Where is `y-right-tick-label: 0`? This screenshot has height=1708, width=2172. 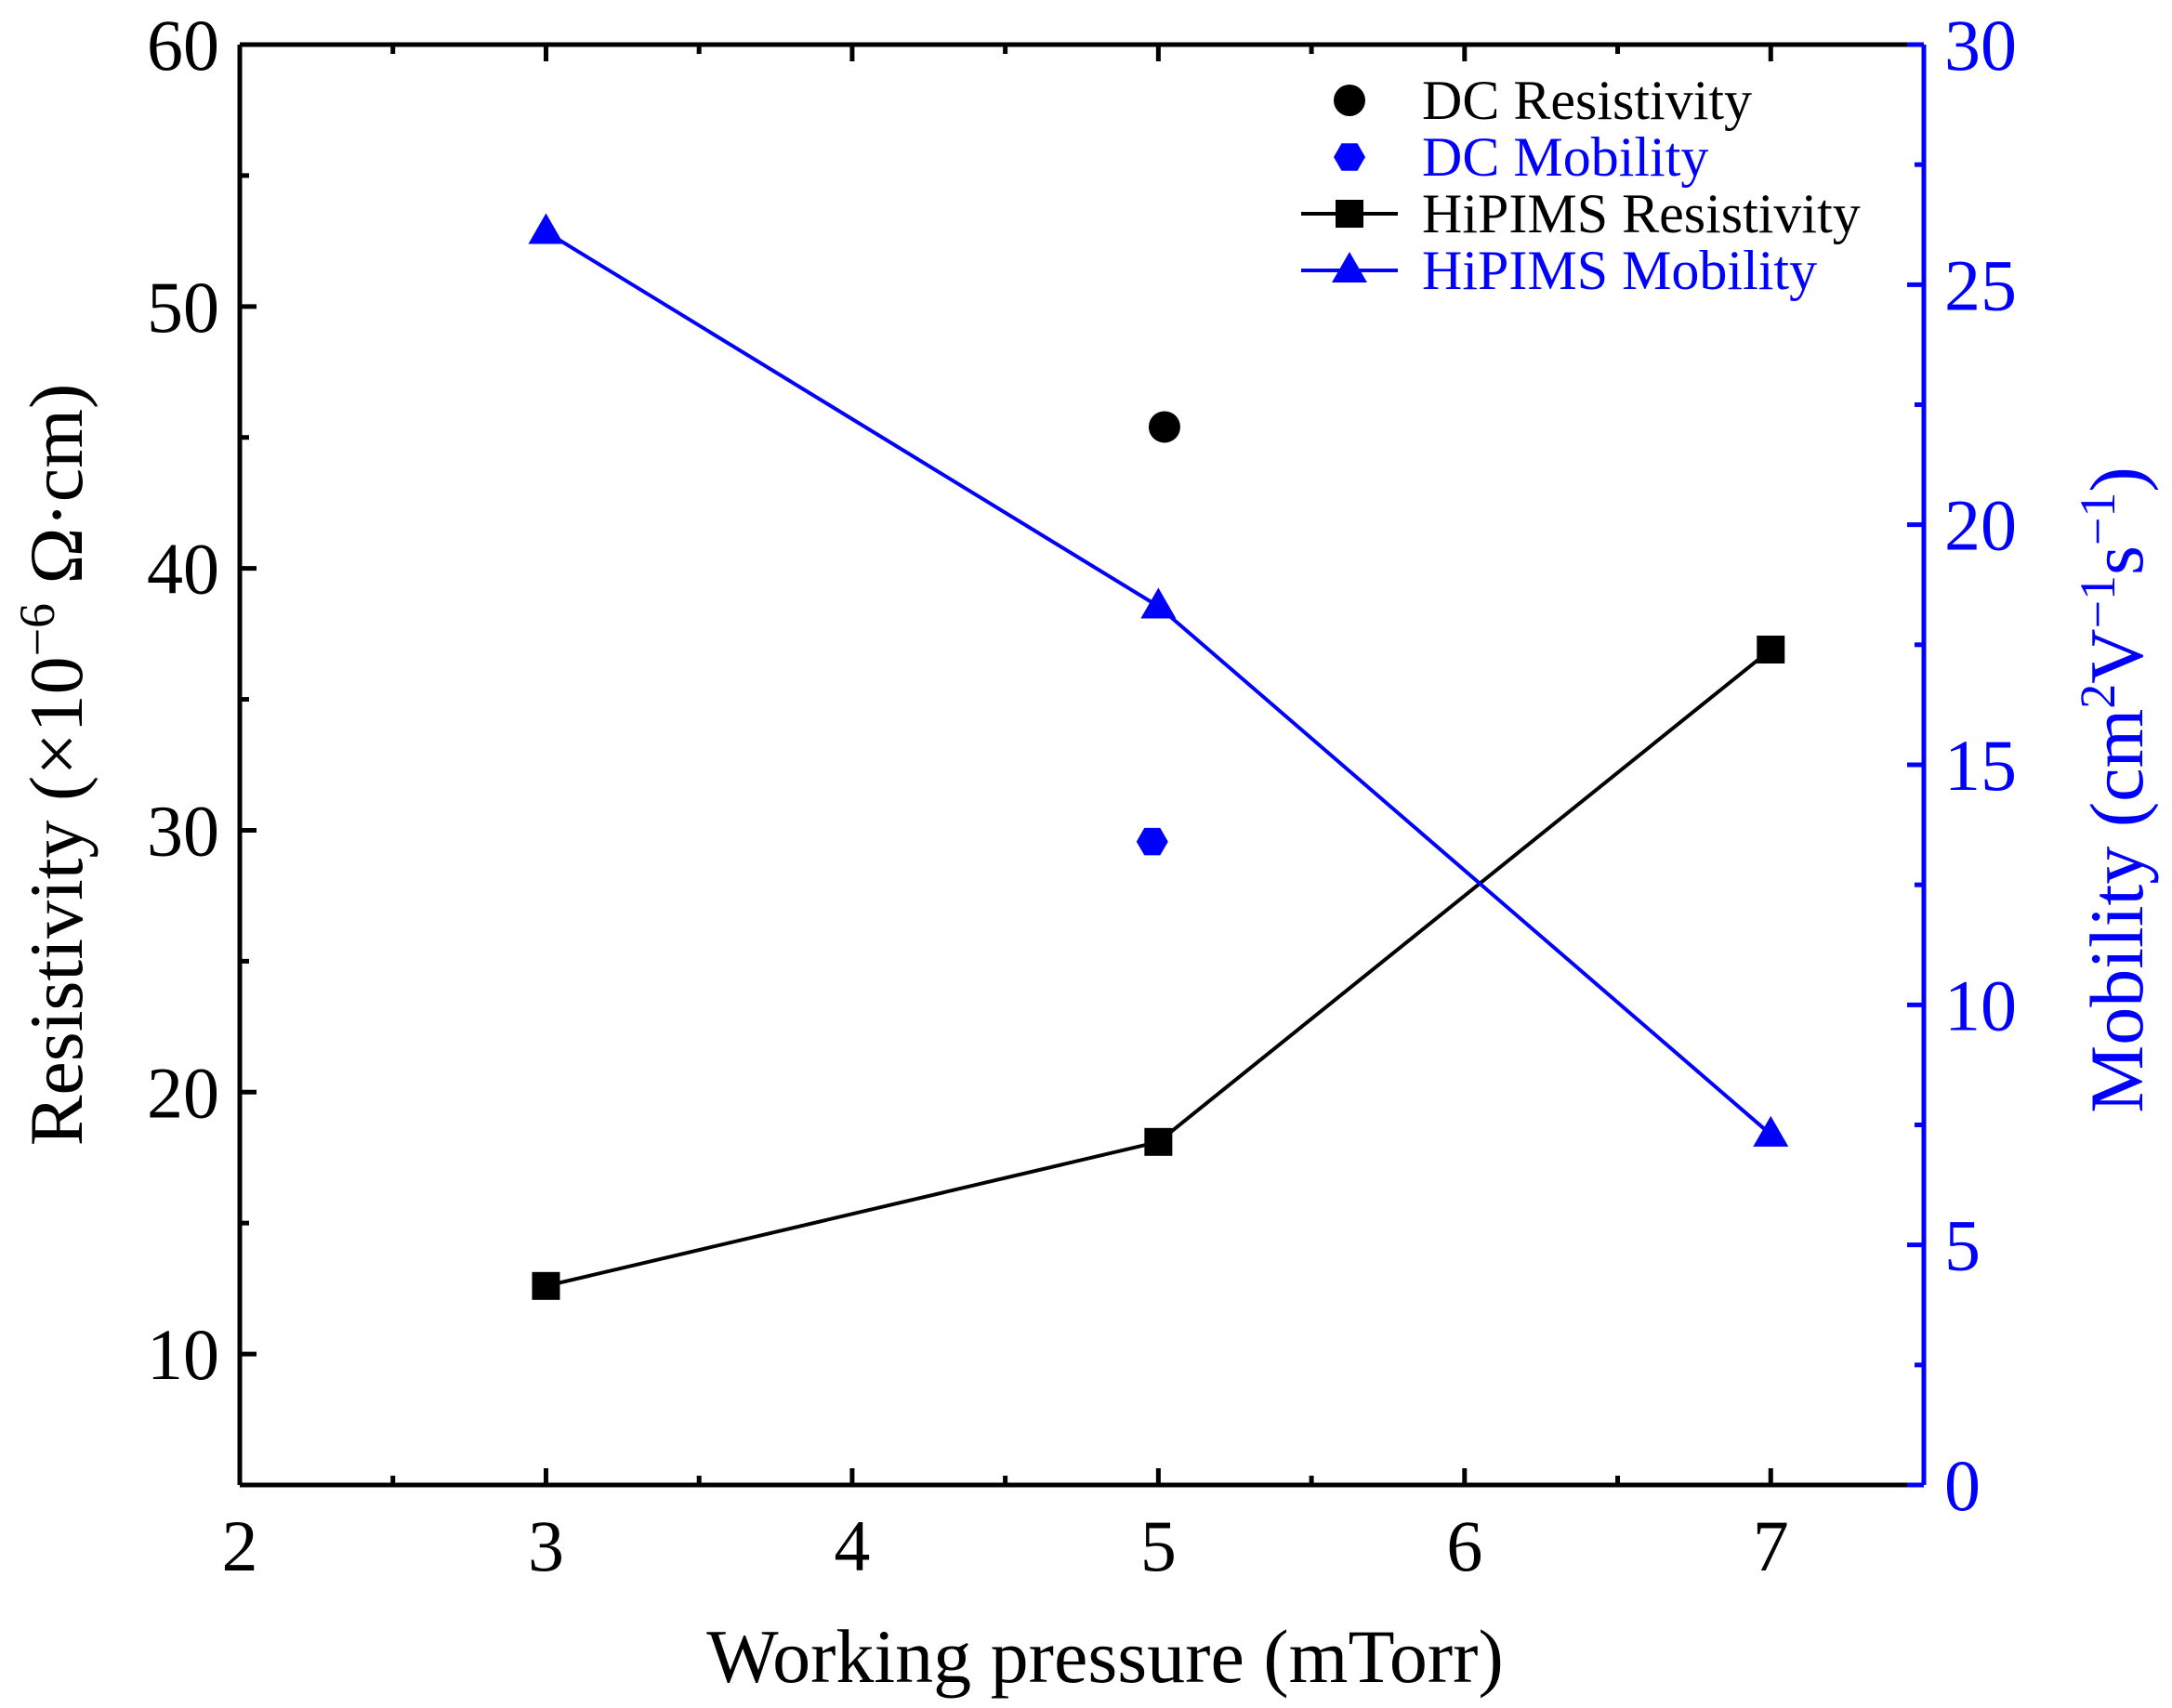 y-right-tick-label: 0 is located at coordinates (1962, 1485).